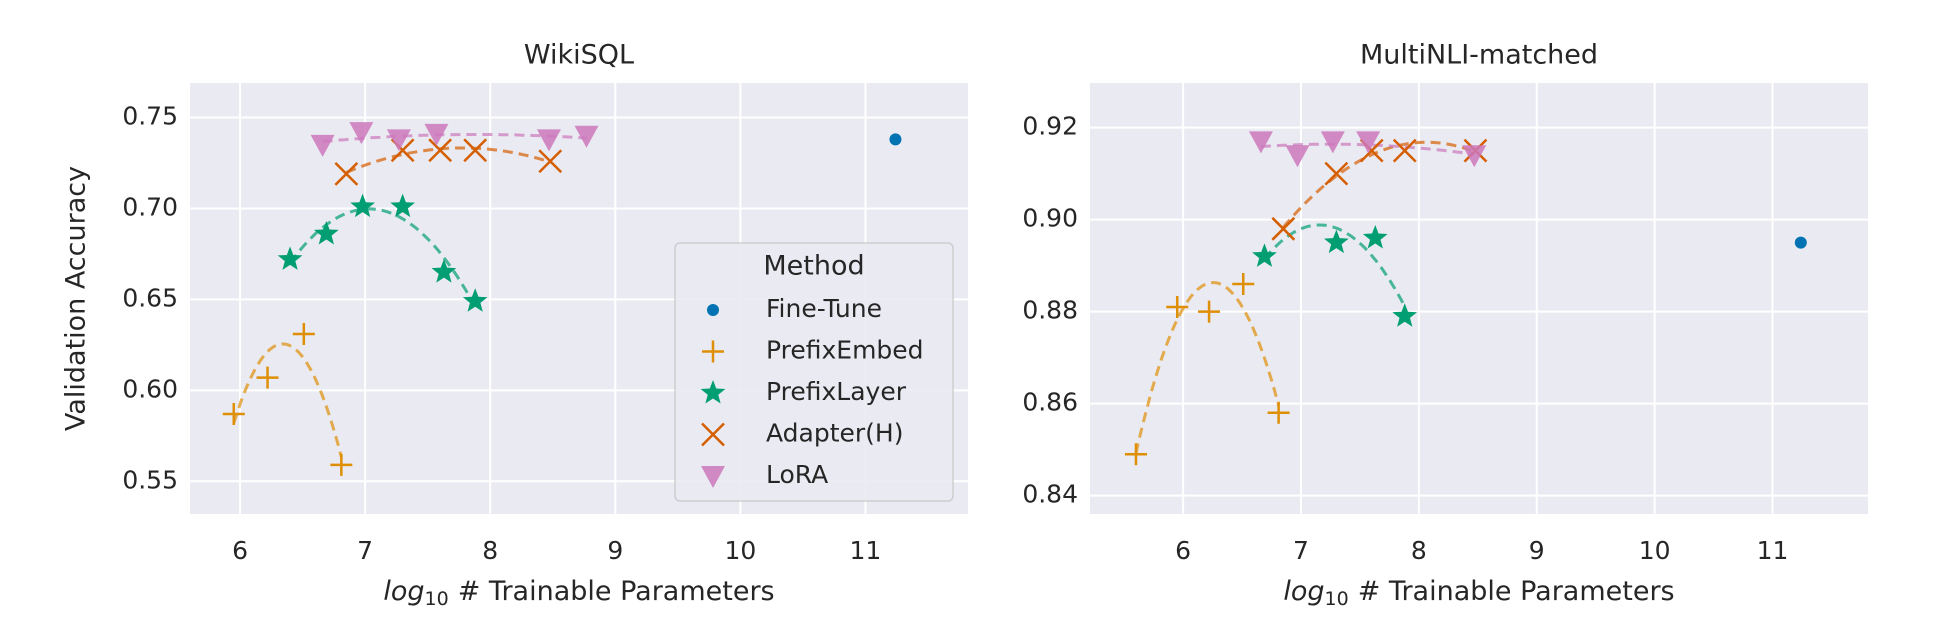 The width and height of the screenshot is (1936, 640). Describe the element at coordinates (797, 474) in the screenshot. I see `legend-label: LoRA` at that location.